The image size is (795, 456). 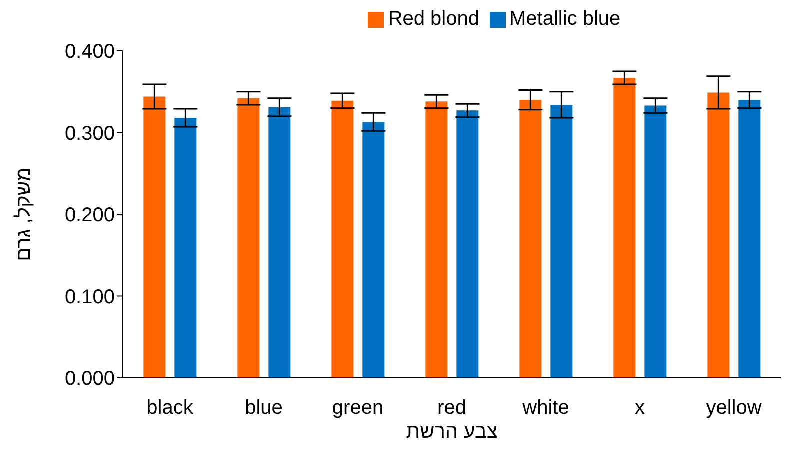 What do you see at coordinates (565, 19) in the screenshot?
I see `legend-label: Metallic blue` at bounding box center [565, 19].